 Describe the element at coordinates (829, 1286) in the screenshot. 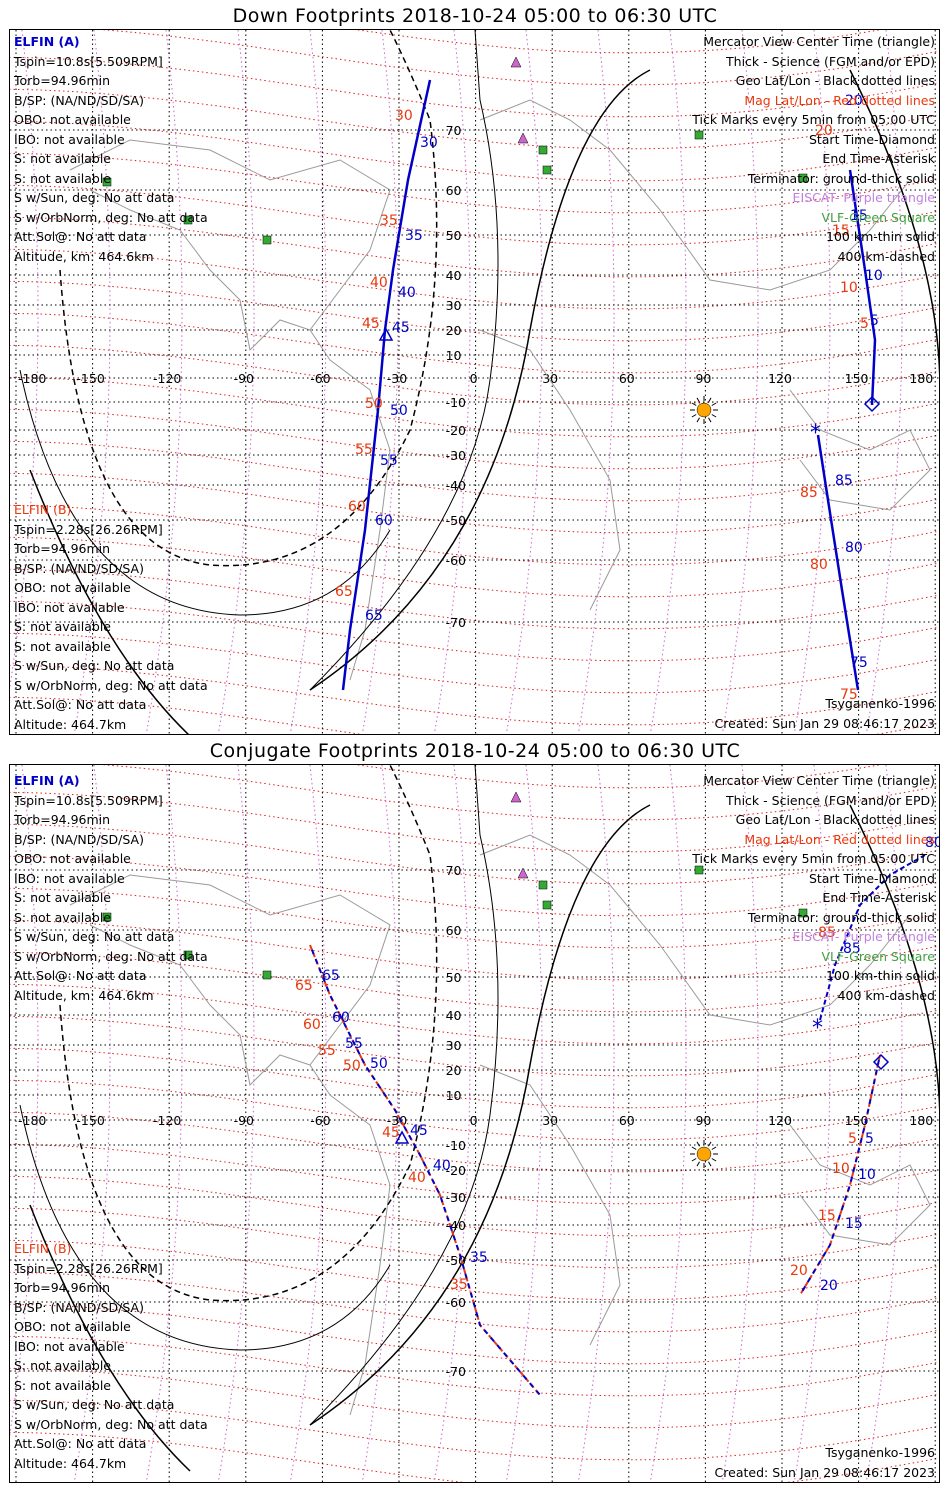

I see `track-a-tick-label: 20` at that location.